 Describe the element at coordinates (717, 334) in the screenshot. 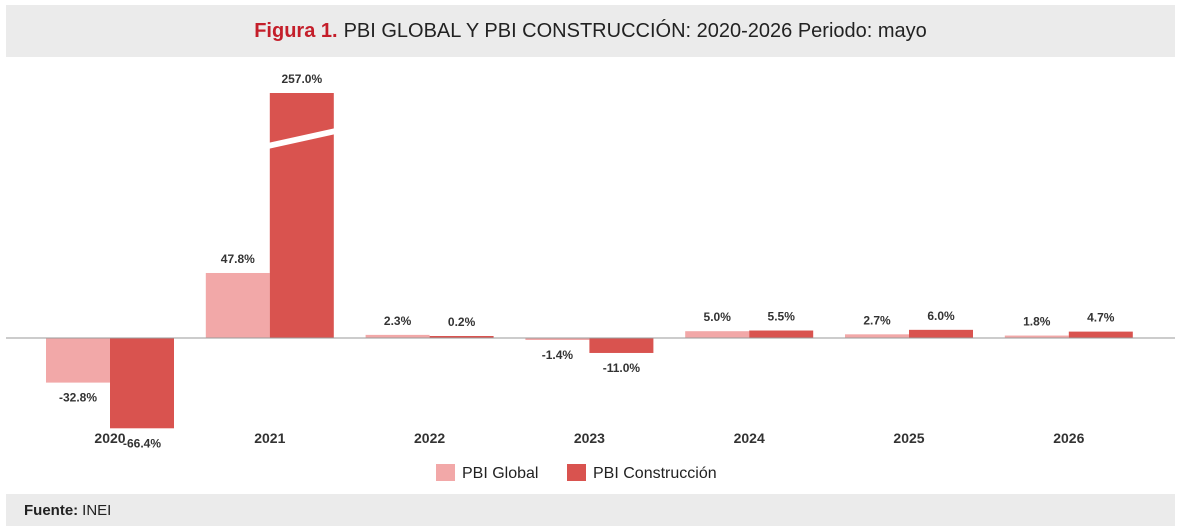

I see `bar-pbi-global-2024` at that location.